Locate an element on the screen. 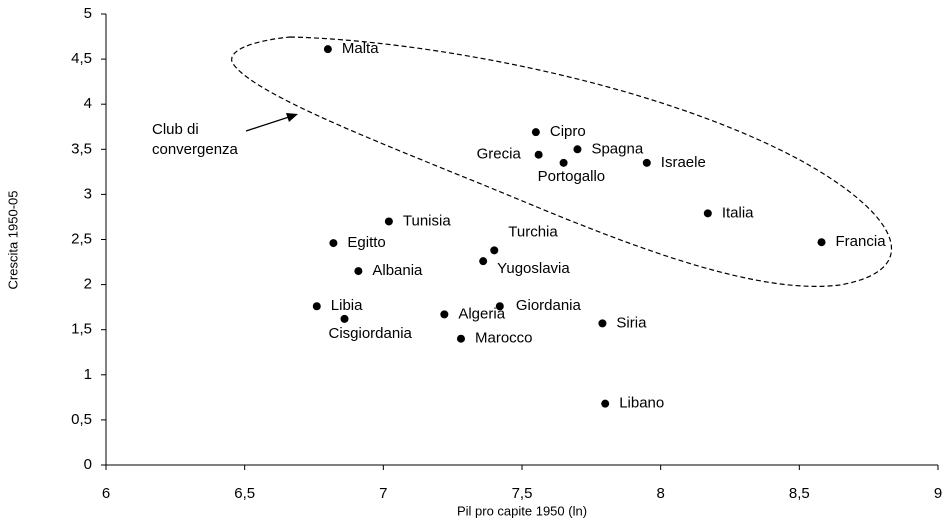 The width and height of the screenshot is (950, 524). y-tick-label: 4 is located at coordinates (88, 103).